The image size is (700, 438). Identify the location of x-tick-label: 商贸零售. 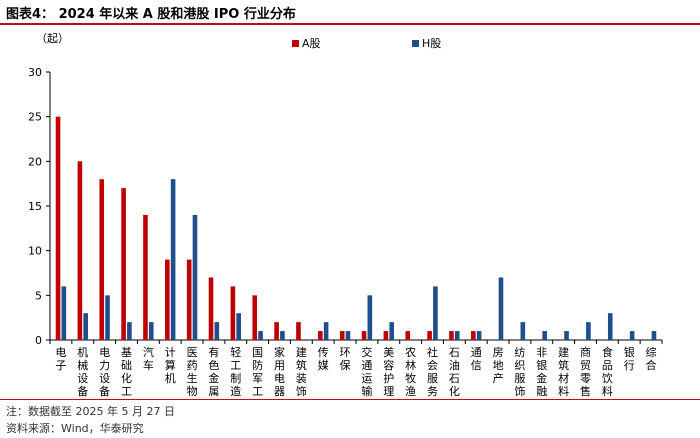
(585, 371).